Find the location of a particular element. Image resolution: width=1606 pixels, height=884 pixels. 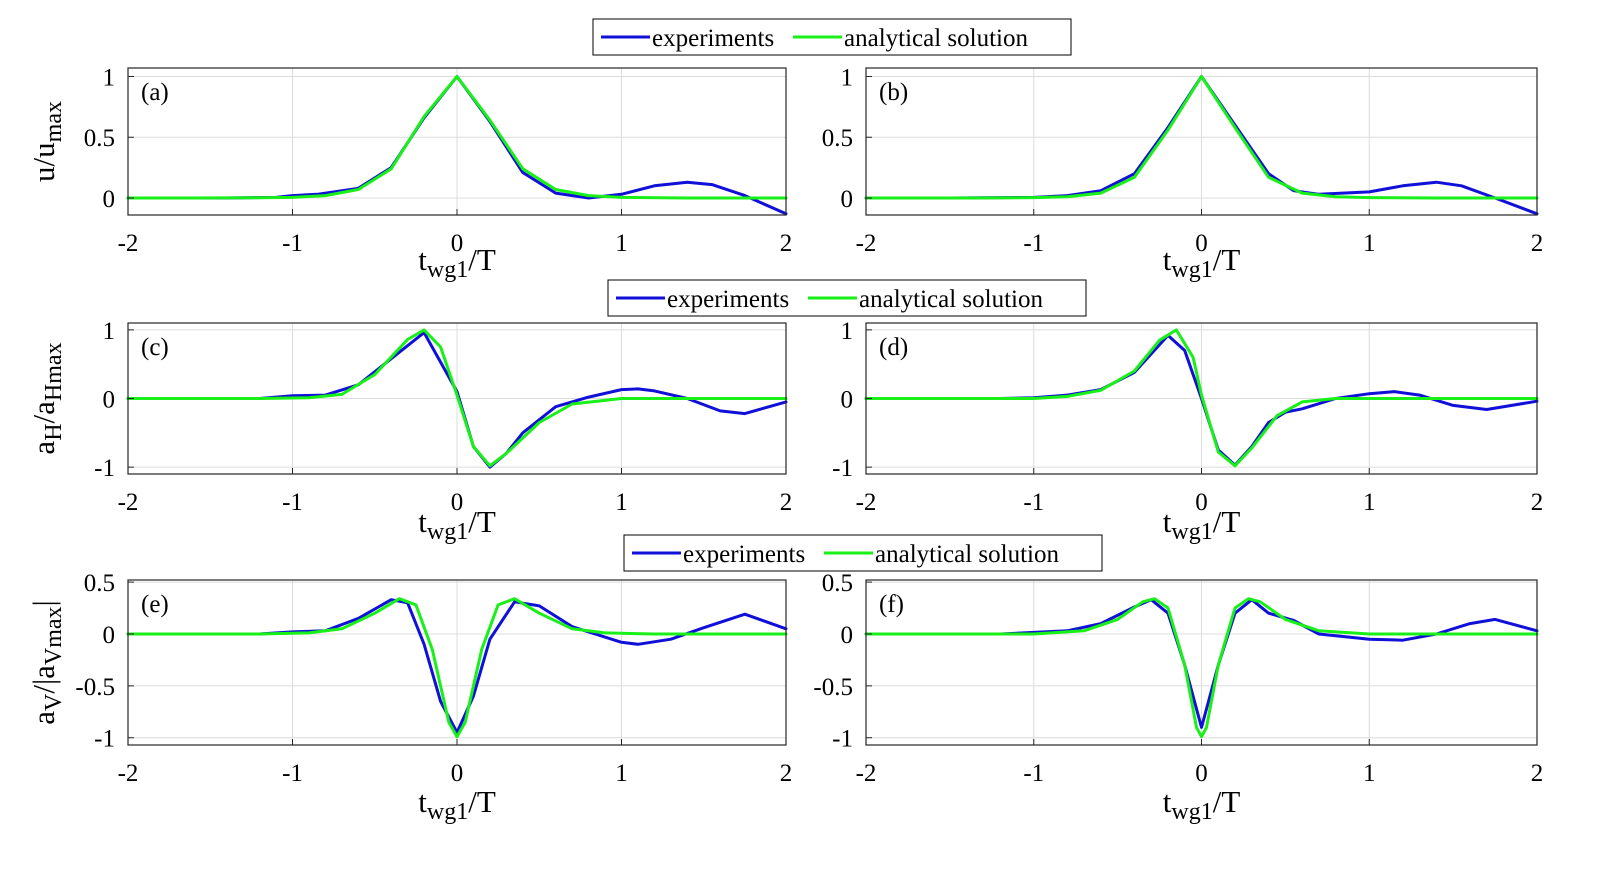

chart-panel: -2 -1 0 1 2 0 0.5 1 (a) twg1/T is located at coordinates (438, 174).